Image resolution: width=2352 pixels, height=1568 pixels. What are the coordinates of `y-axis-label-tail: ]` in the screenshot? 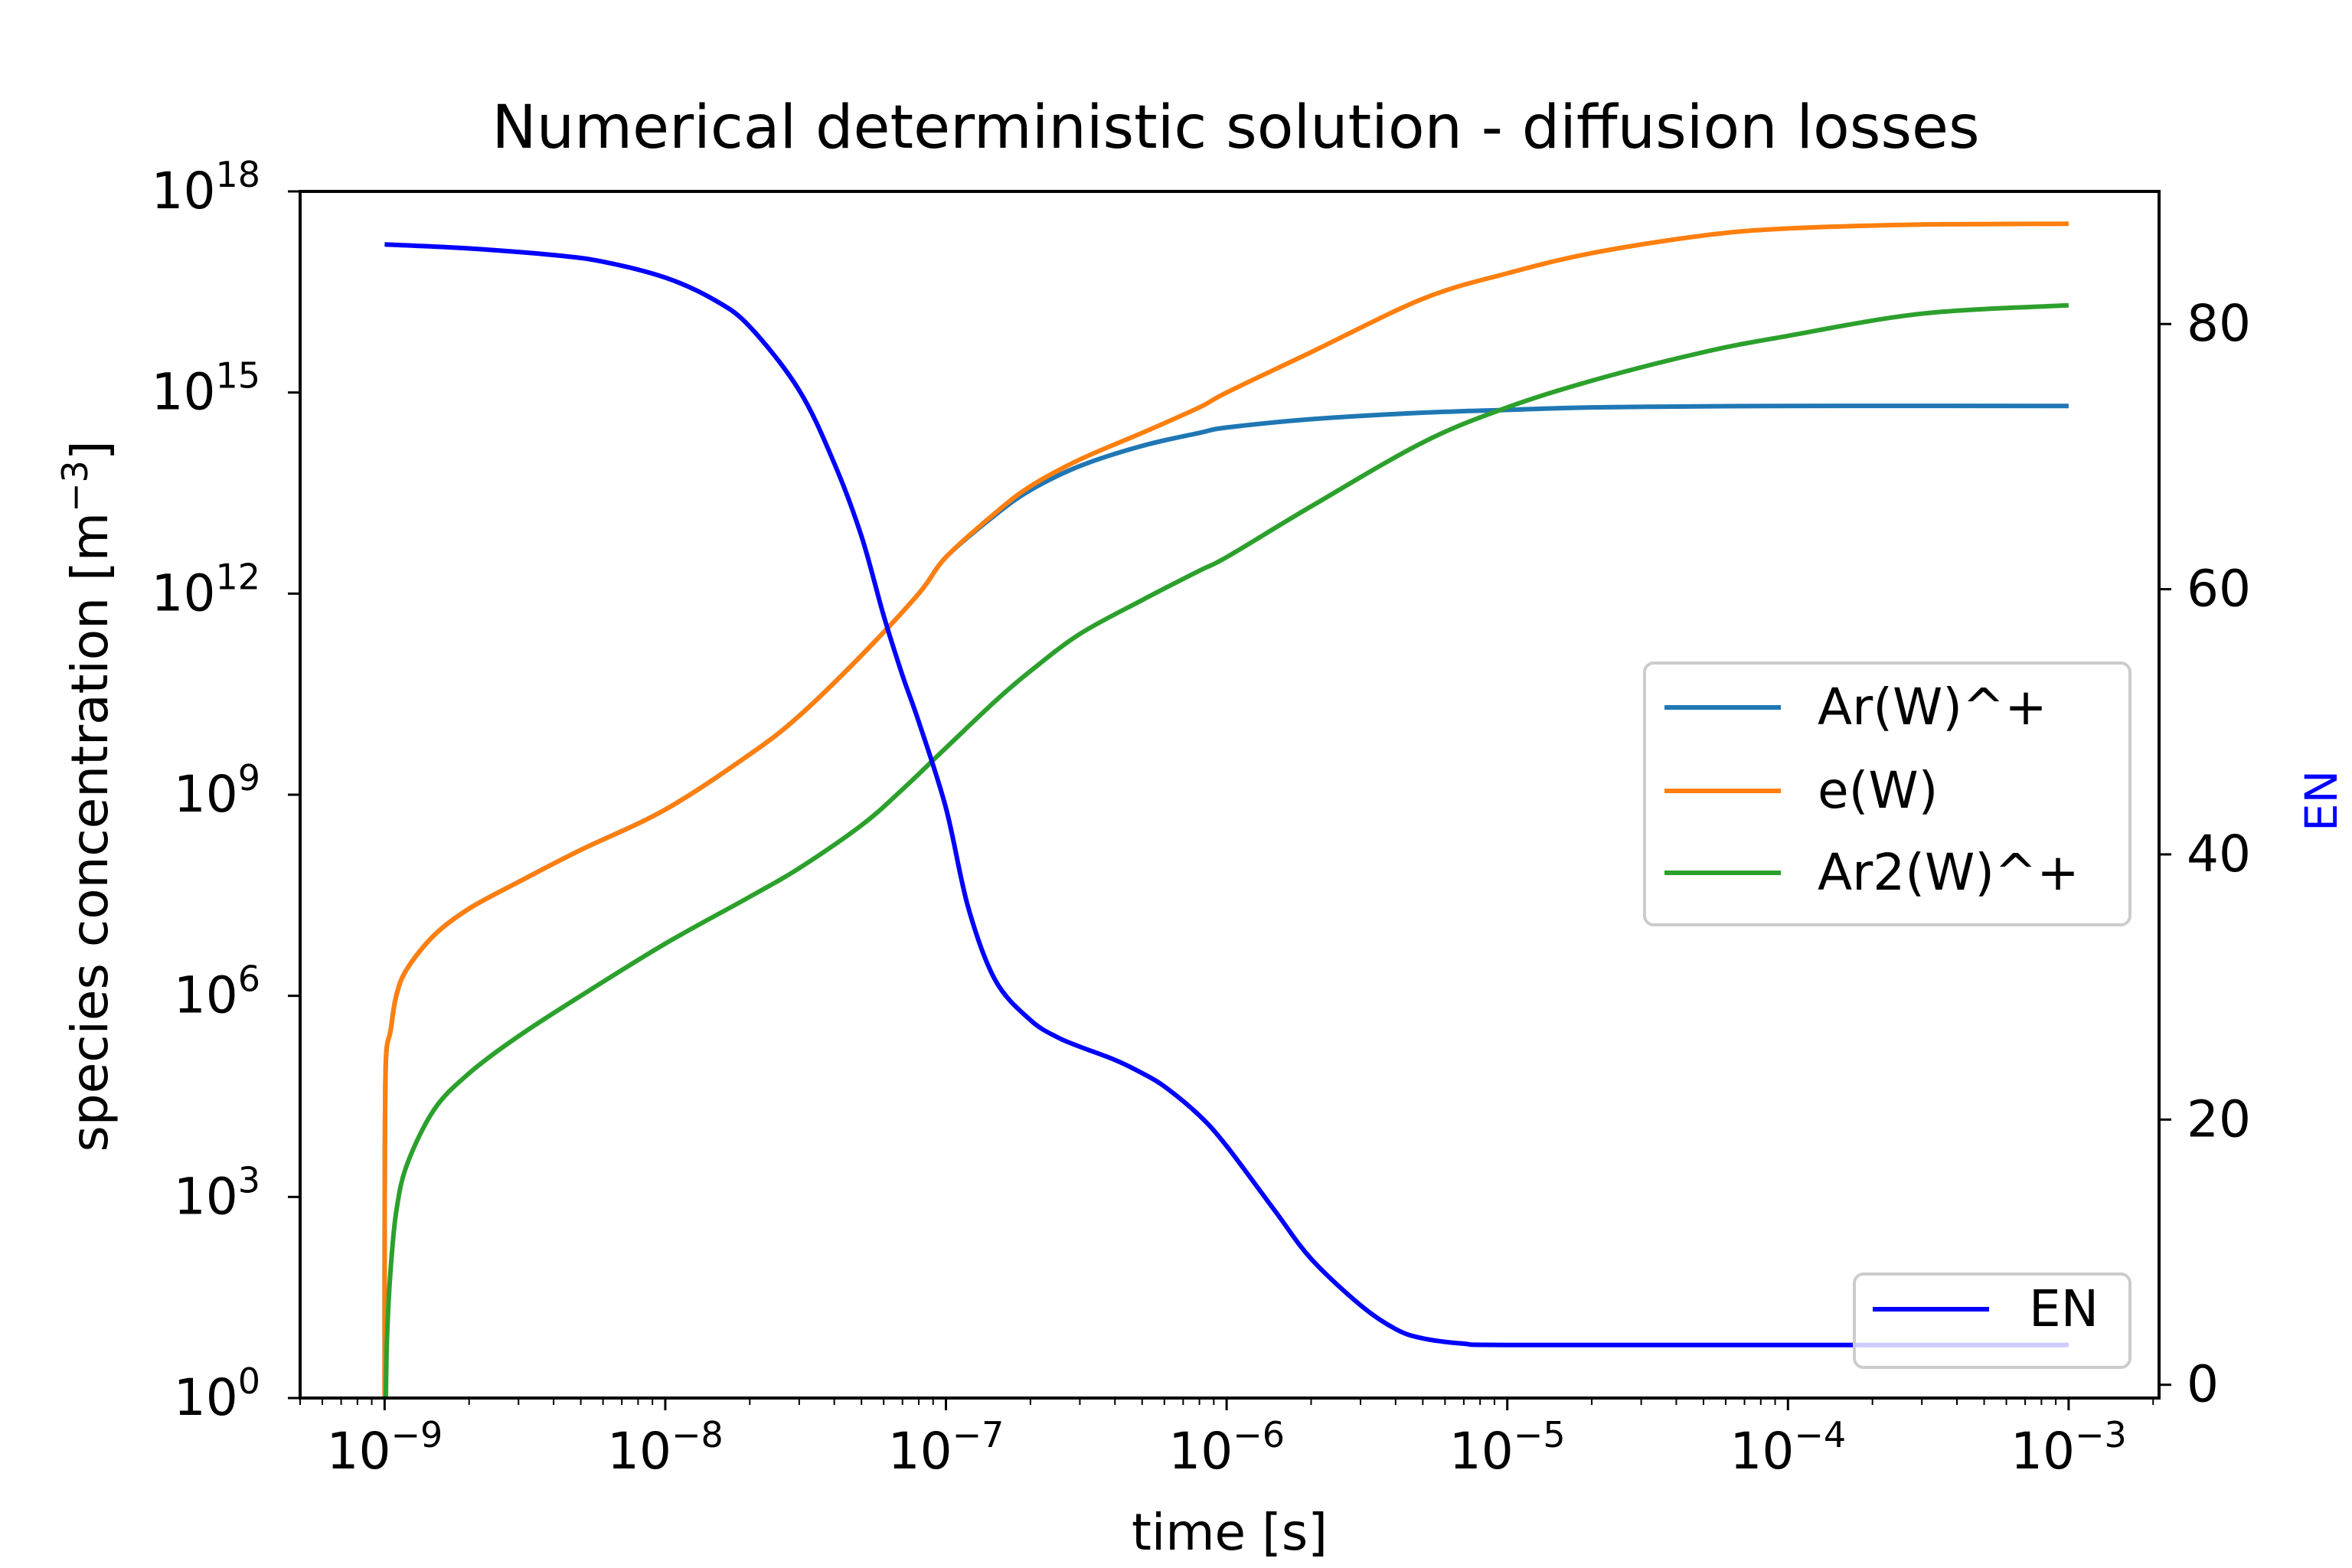 It's located at (89, 450).